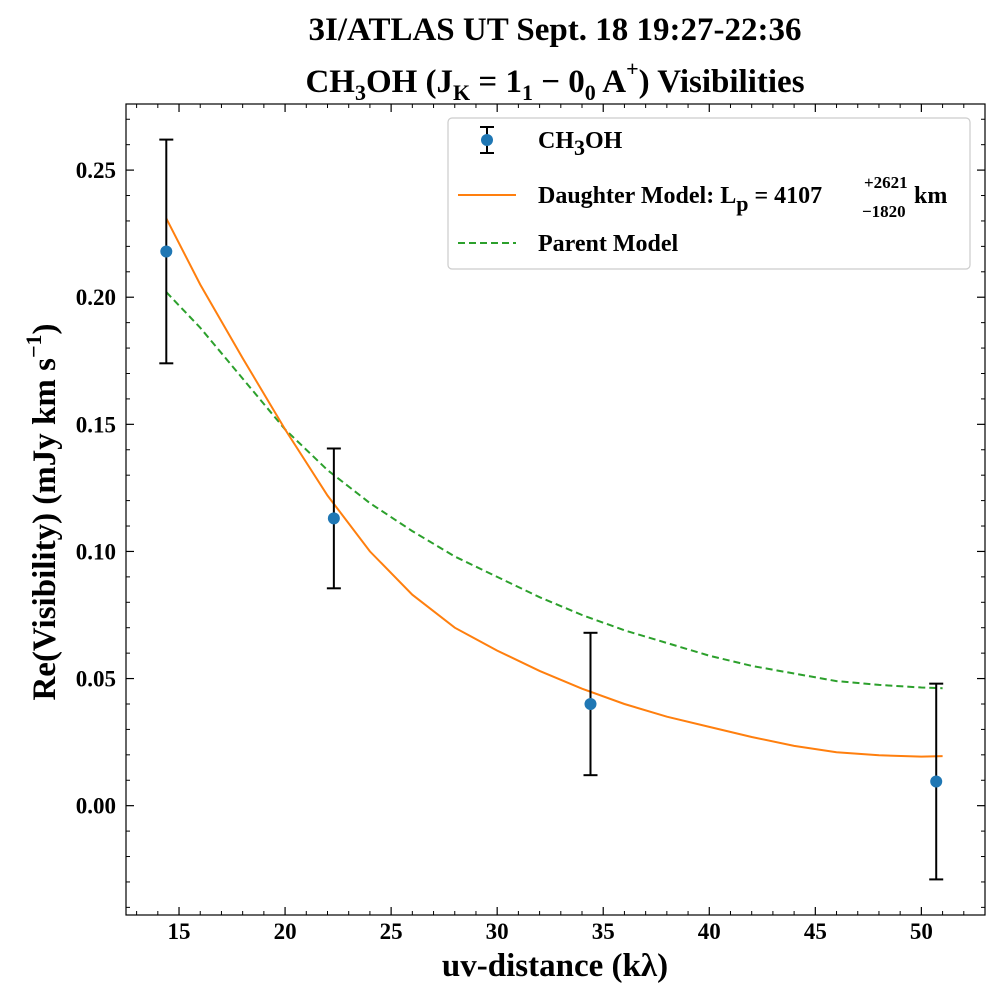 The image size is (1000, 1000). I want to click on y-tick-label: 0.00, so click(96, 806).